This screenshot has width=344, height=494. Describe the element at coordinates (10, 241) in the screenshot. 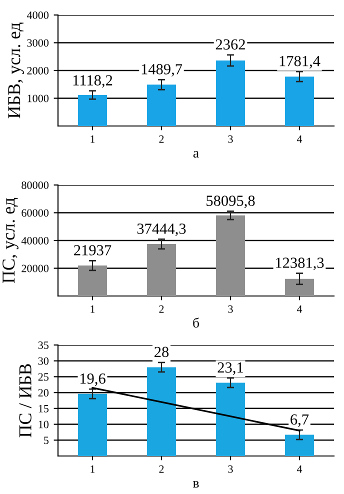

I see `y-axis-title: ПС, усл. ед` at that location.